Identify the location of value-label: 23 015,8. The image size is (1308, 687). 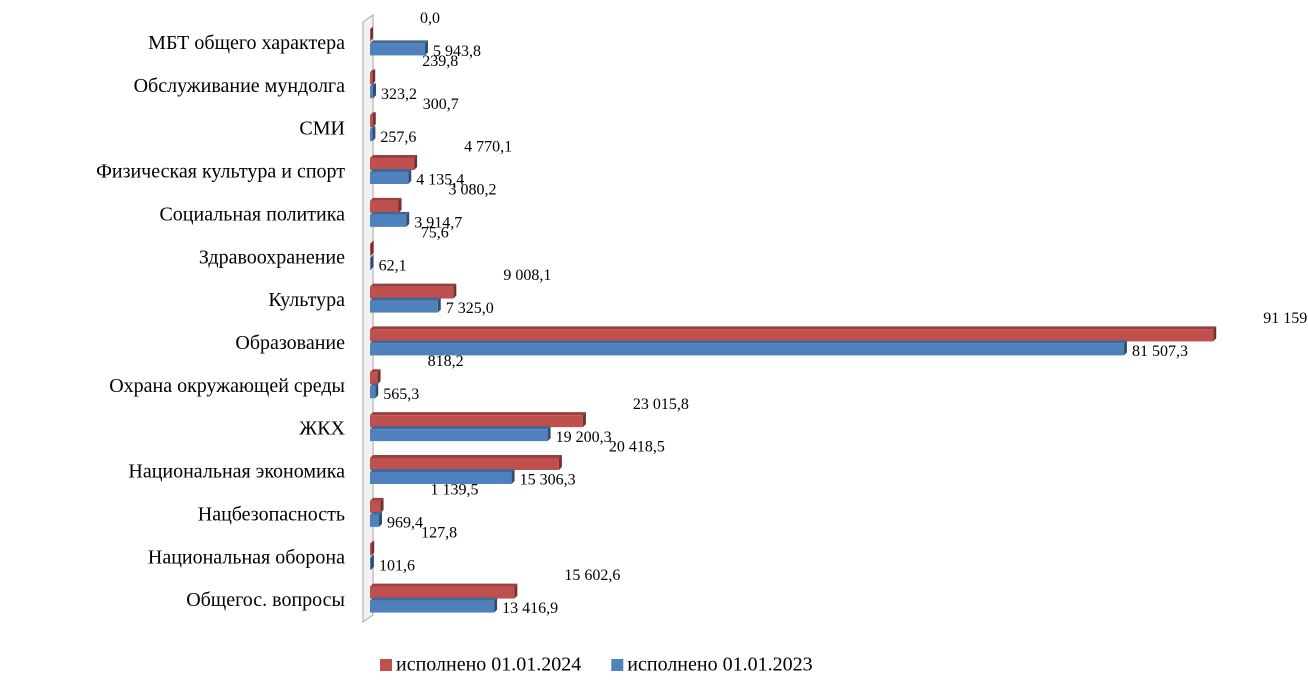
(661, 404).